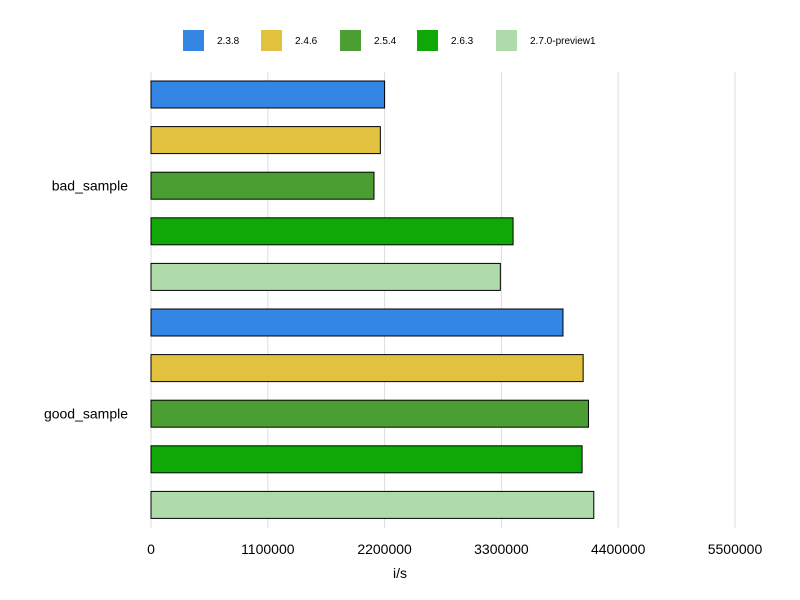 This screenshot has width=800, height=600. Describe the element at coordinates (462, 41) in the screenshot. I see `legend-label: 2.6.3` at that location.